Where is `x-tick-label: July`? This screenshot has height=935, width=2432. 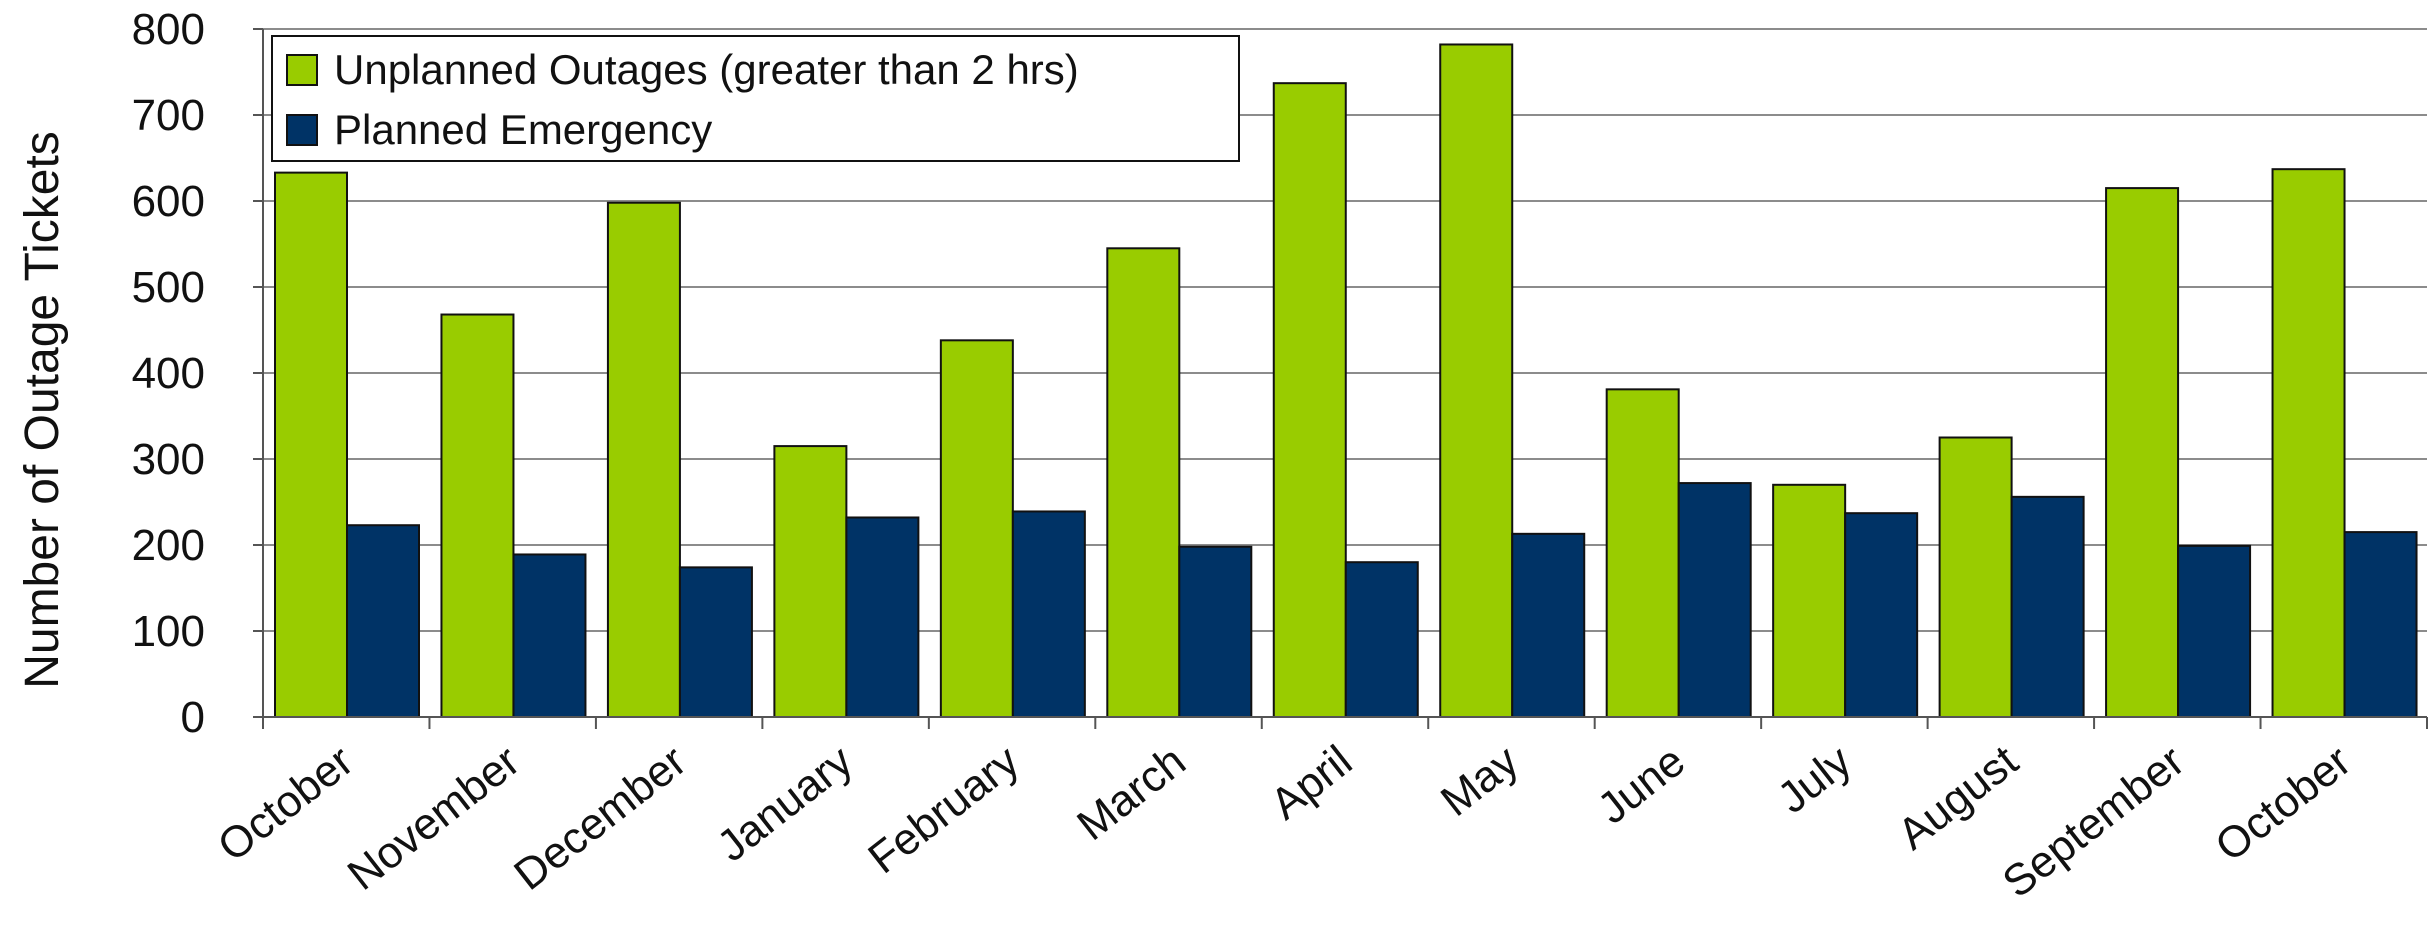 x-tick-label: July is located at coordinates (1815, 779).